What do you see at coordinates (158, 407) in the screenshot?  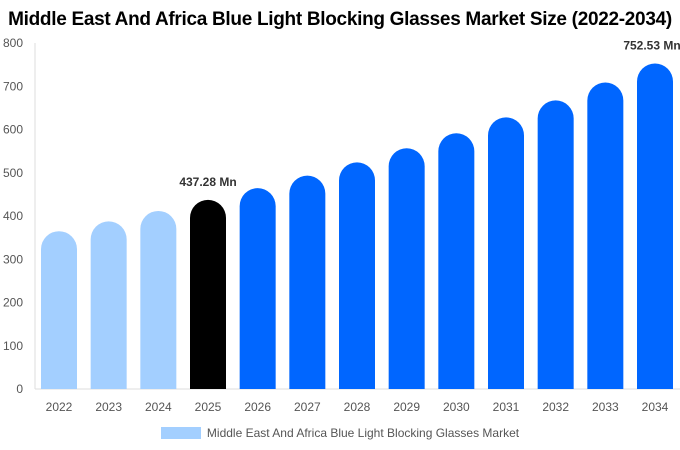 I see `x-tick-label: 2024` at bounding box center [158, 407].